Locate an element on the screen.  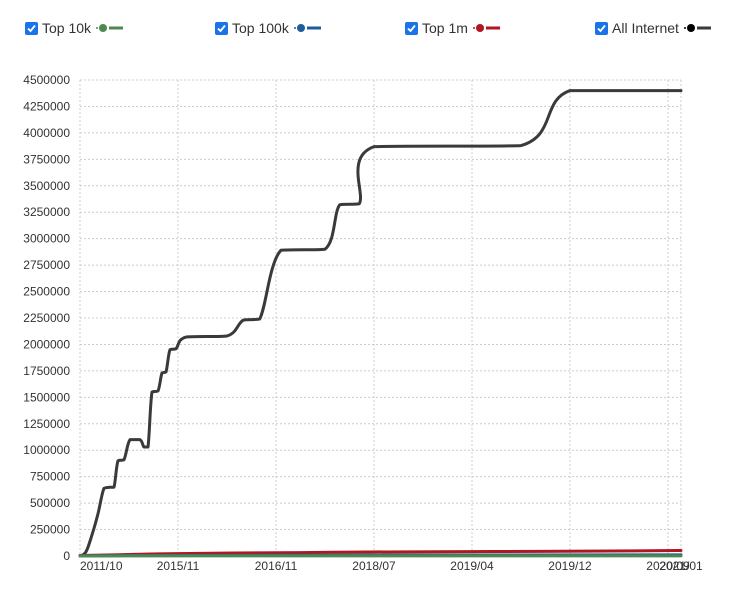
y-tick-label: 4500000 is located at coordinates (46, 80).